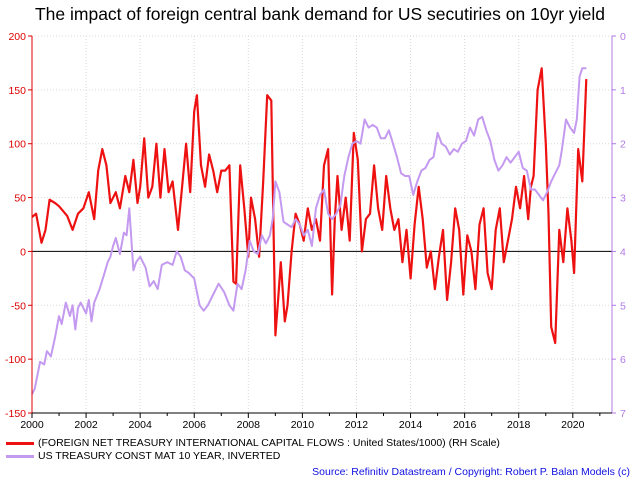  Describe the element at coordinates (623, 145) in the screenshot. I see `right-tick-label-2: 2` at that location.